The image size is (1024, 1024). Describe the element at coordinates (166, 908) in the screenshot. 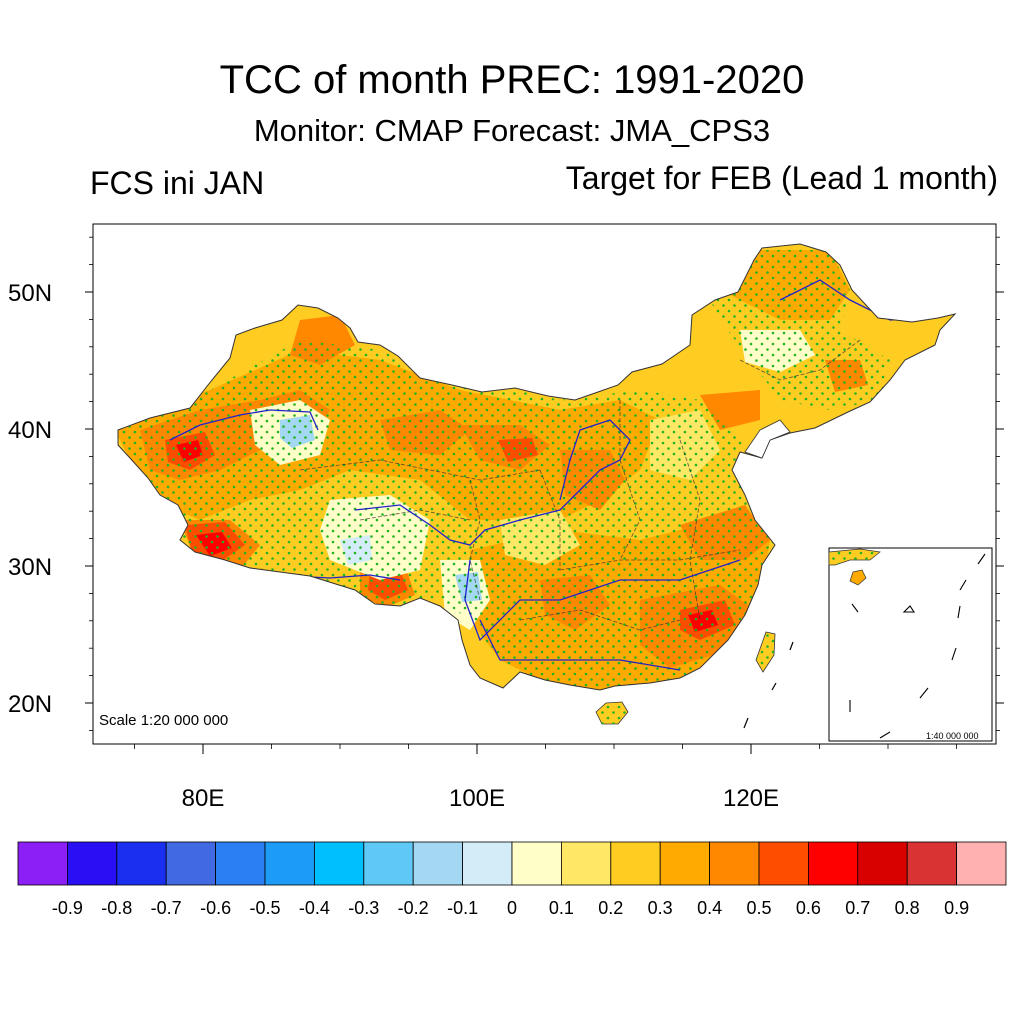

I see `colorbar-tick-label: -0.7` at that location.